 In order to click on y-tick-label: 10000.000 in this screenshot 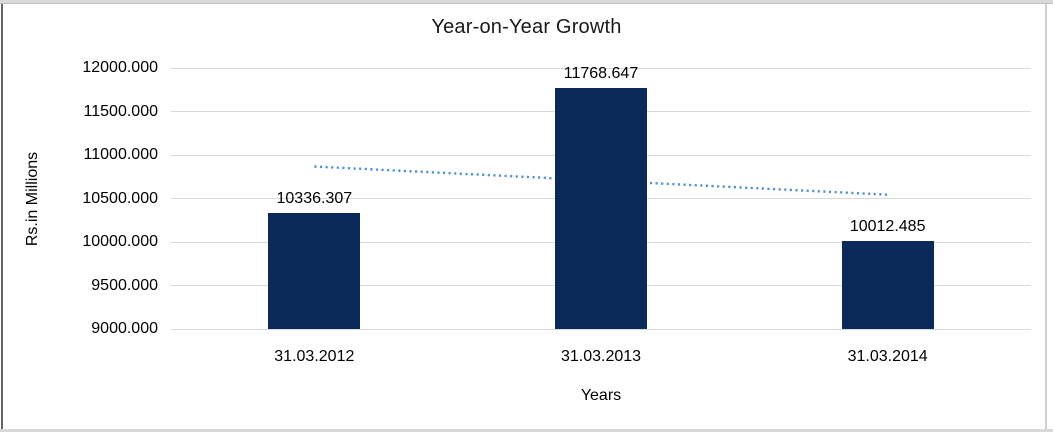, I will do `click(120, 241)`.